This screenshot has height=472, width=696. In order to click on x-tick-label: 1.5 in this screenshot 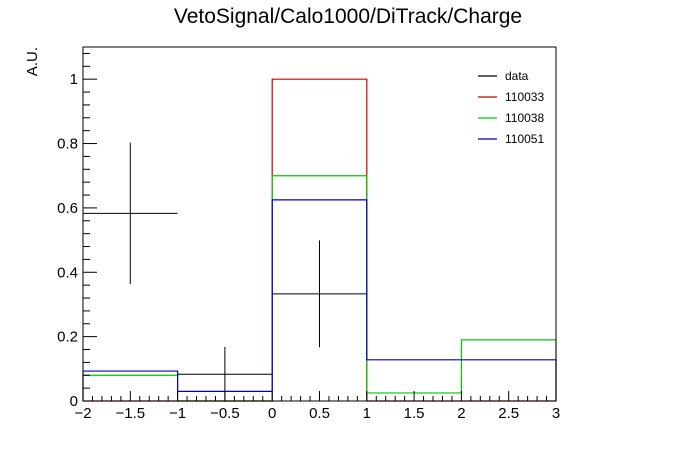, I will do `click(414, 413)`.